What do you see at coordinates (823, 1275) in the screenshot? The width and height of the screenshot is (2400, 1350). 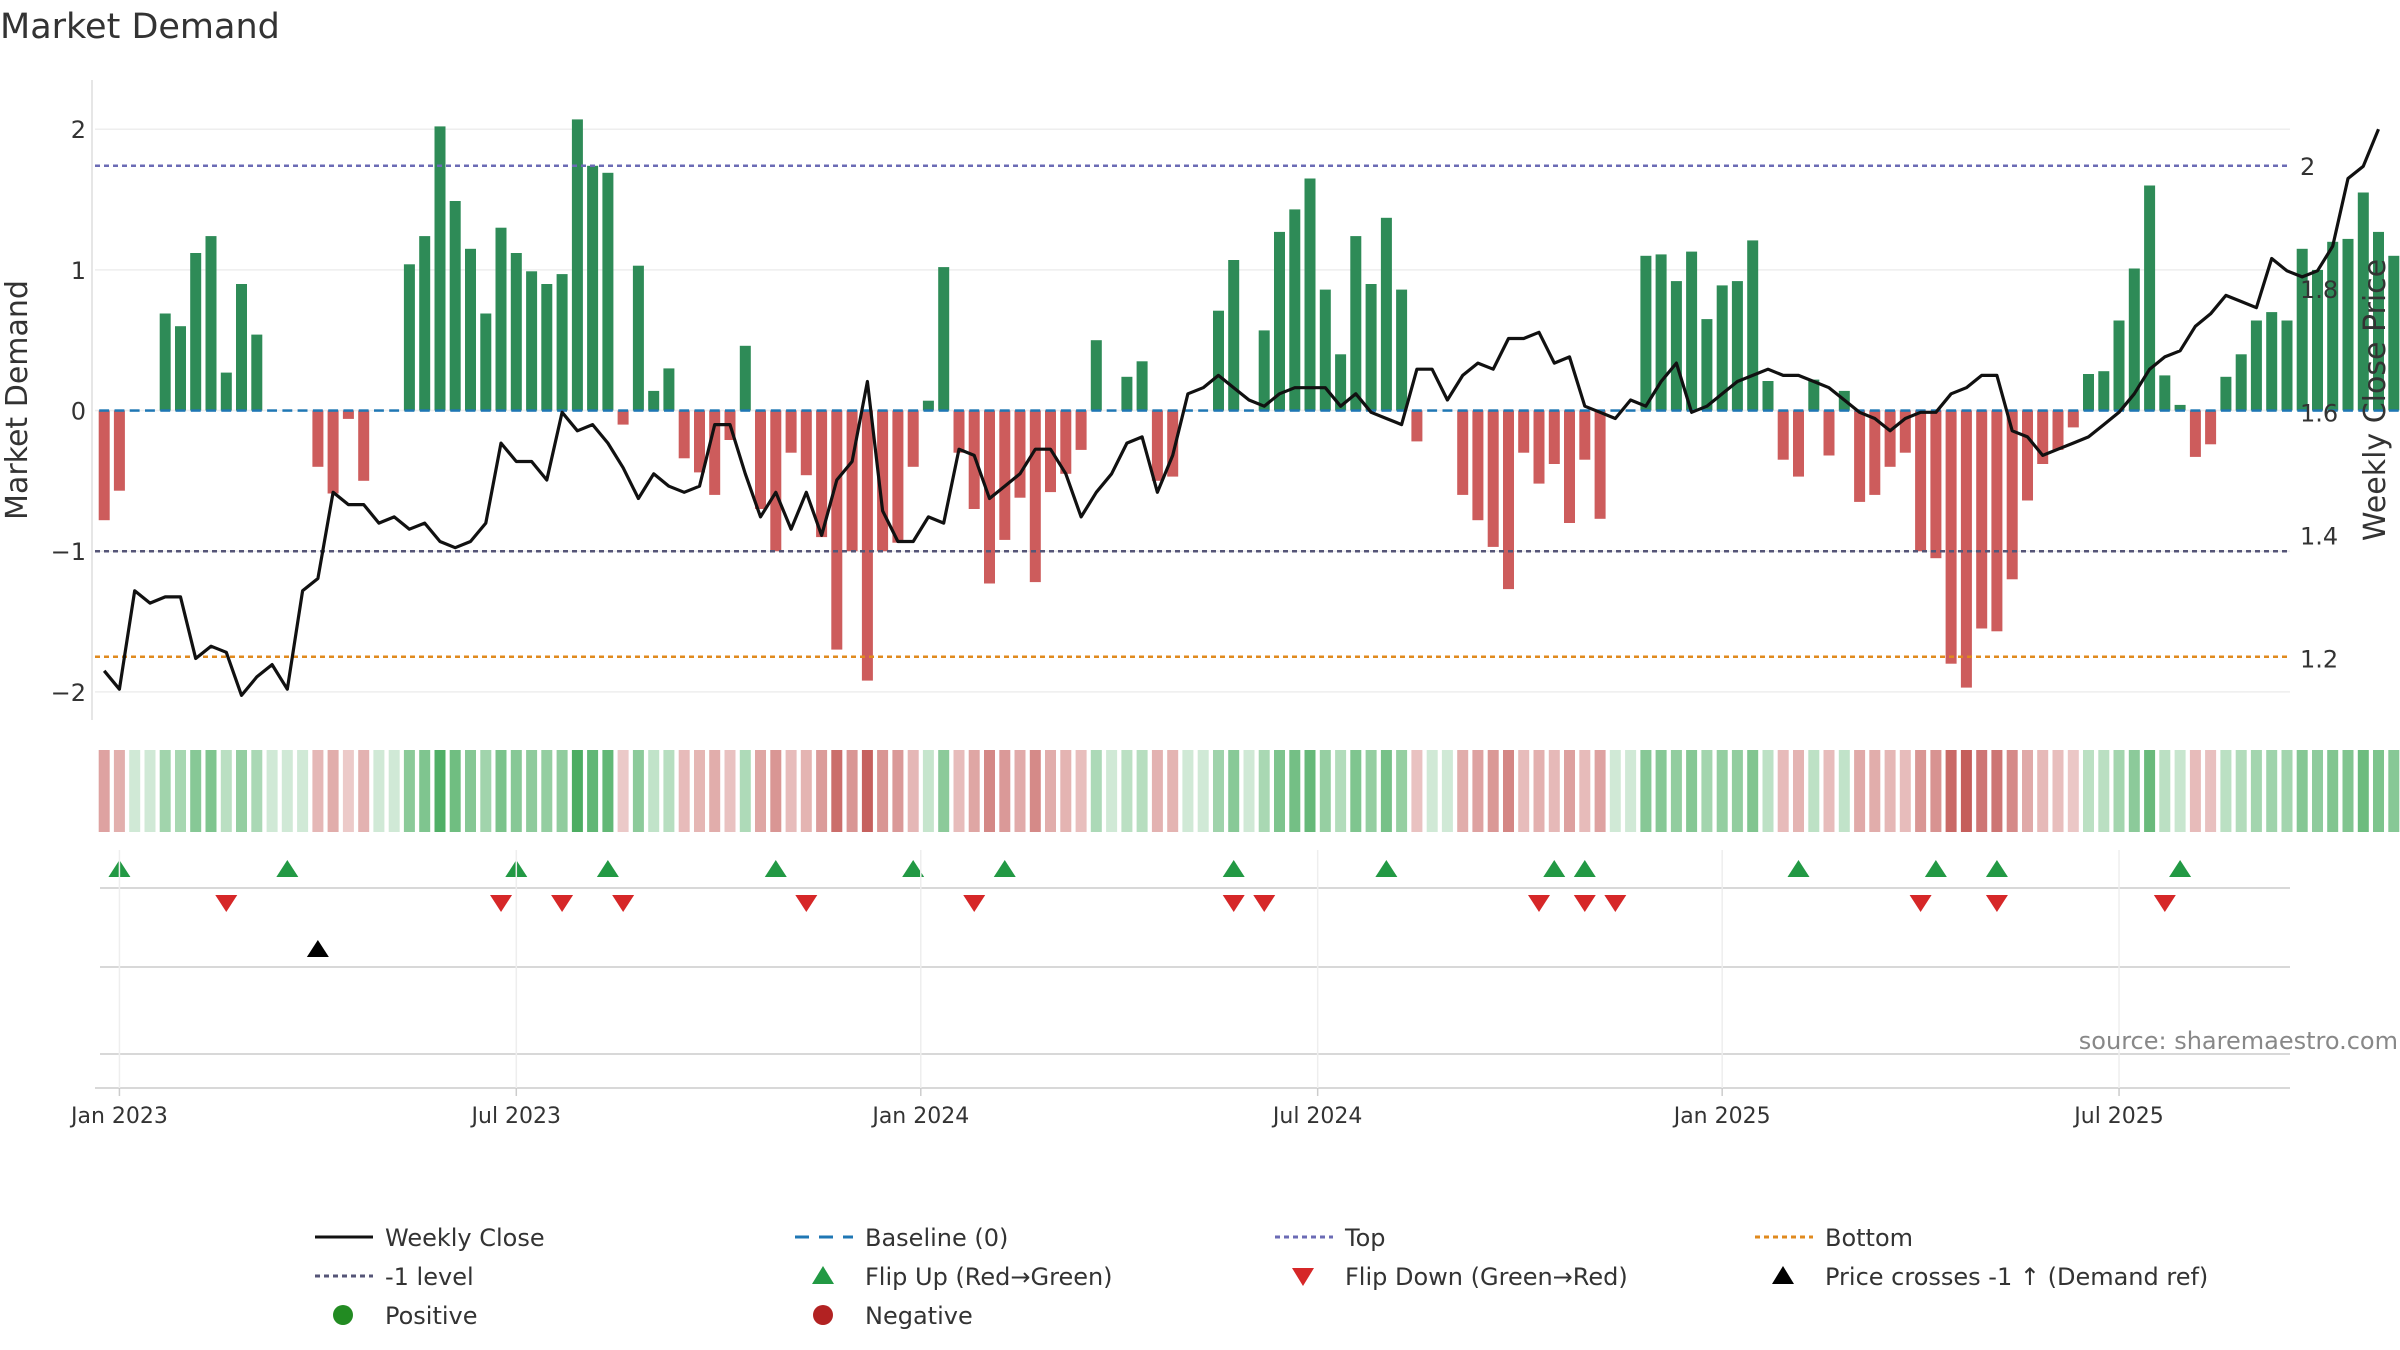 I see `legend-flip-up-red-green-swatch` at bounding box center [823, 1275].